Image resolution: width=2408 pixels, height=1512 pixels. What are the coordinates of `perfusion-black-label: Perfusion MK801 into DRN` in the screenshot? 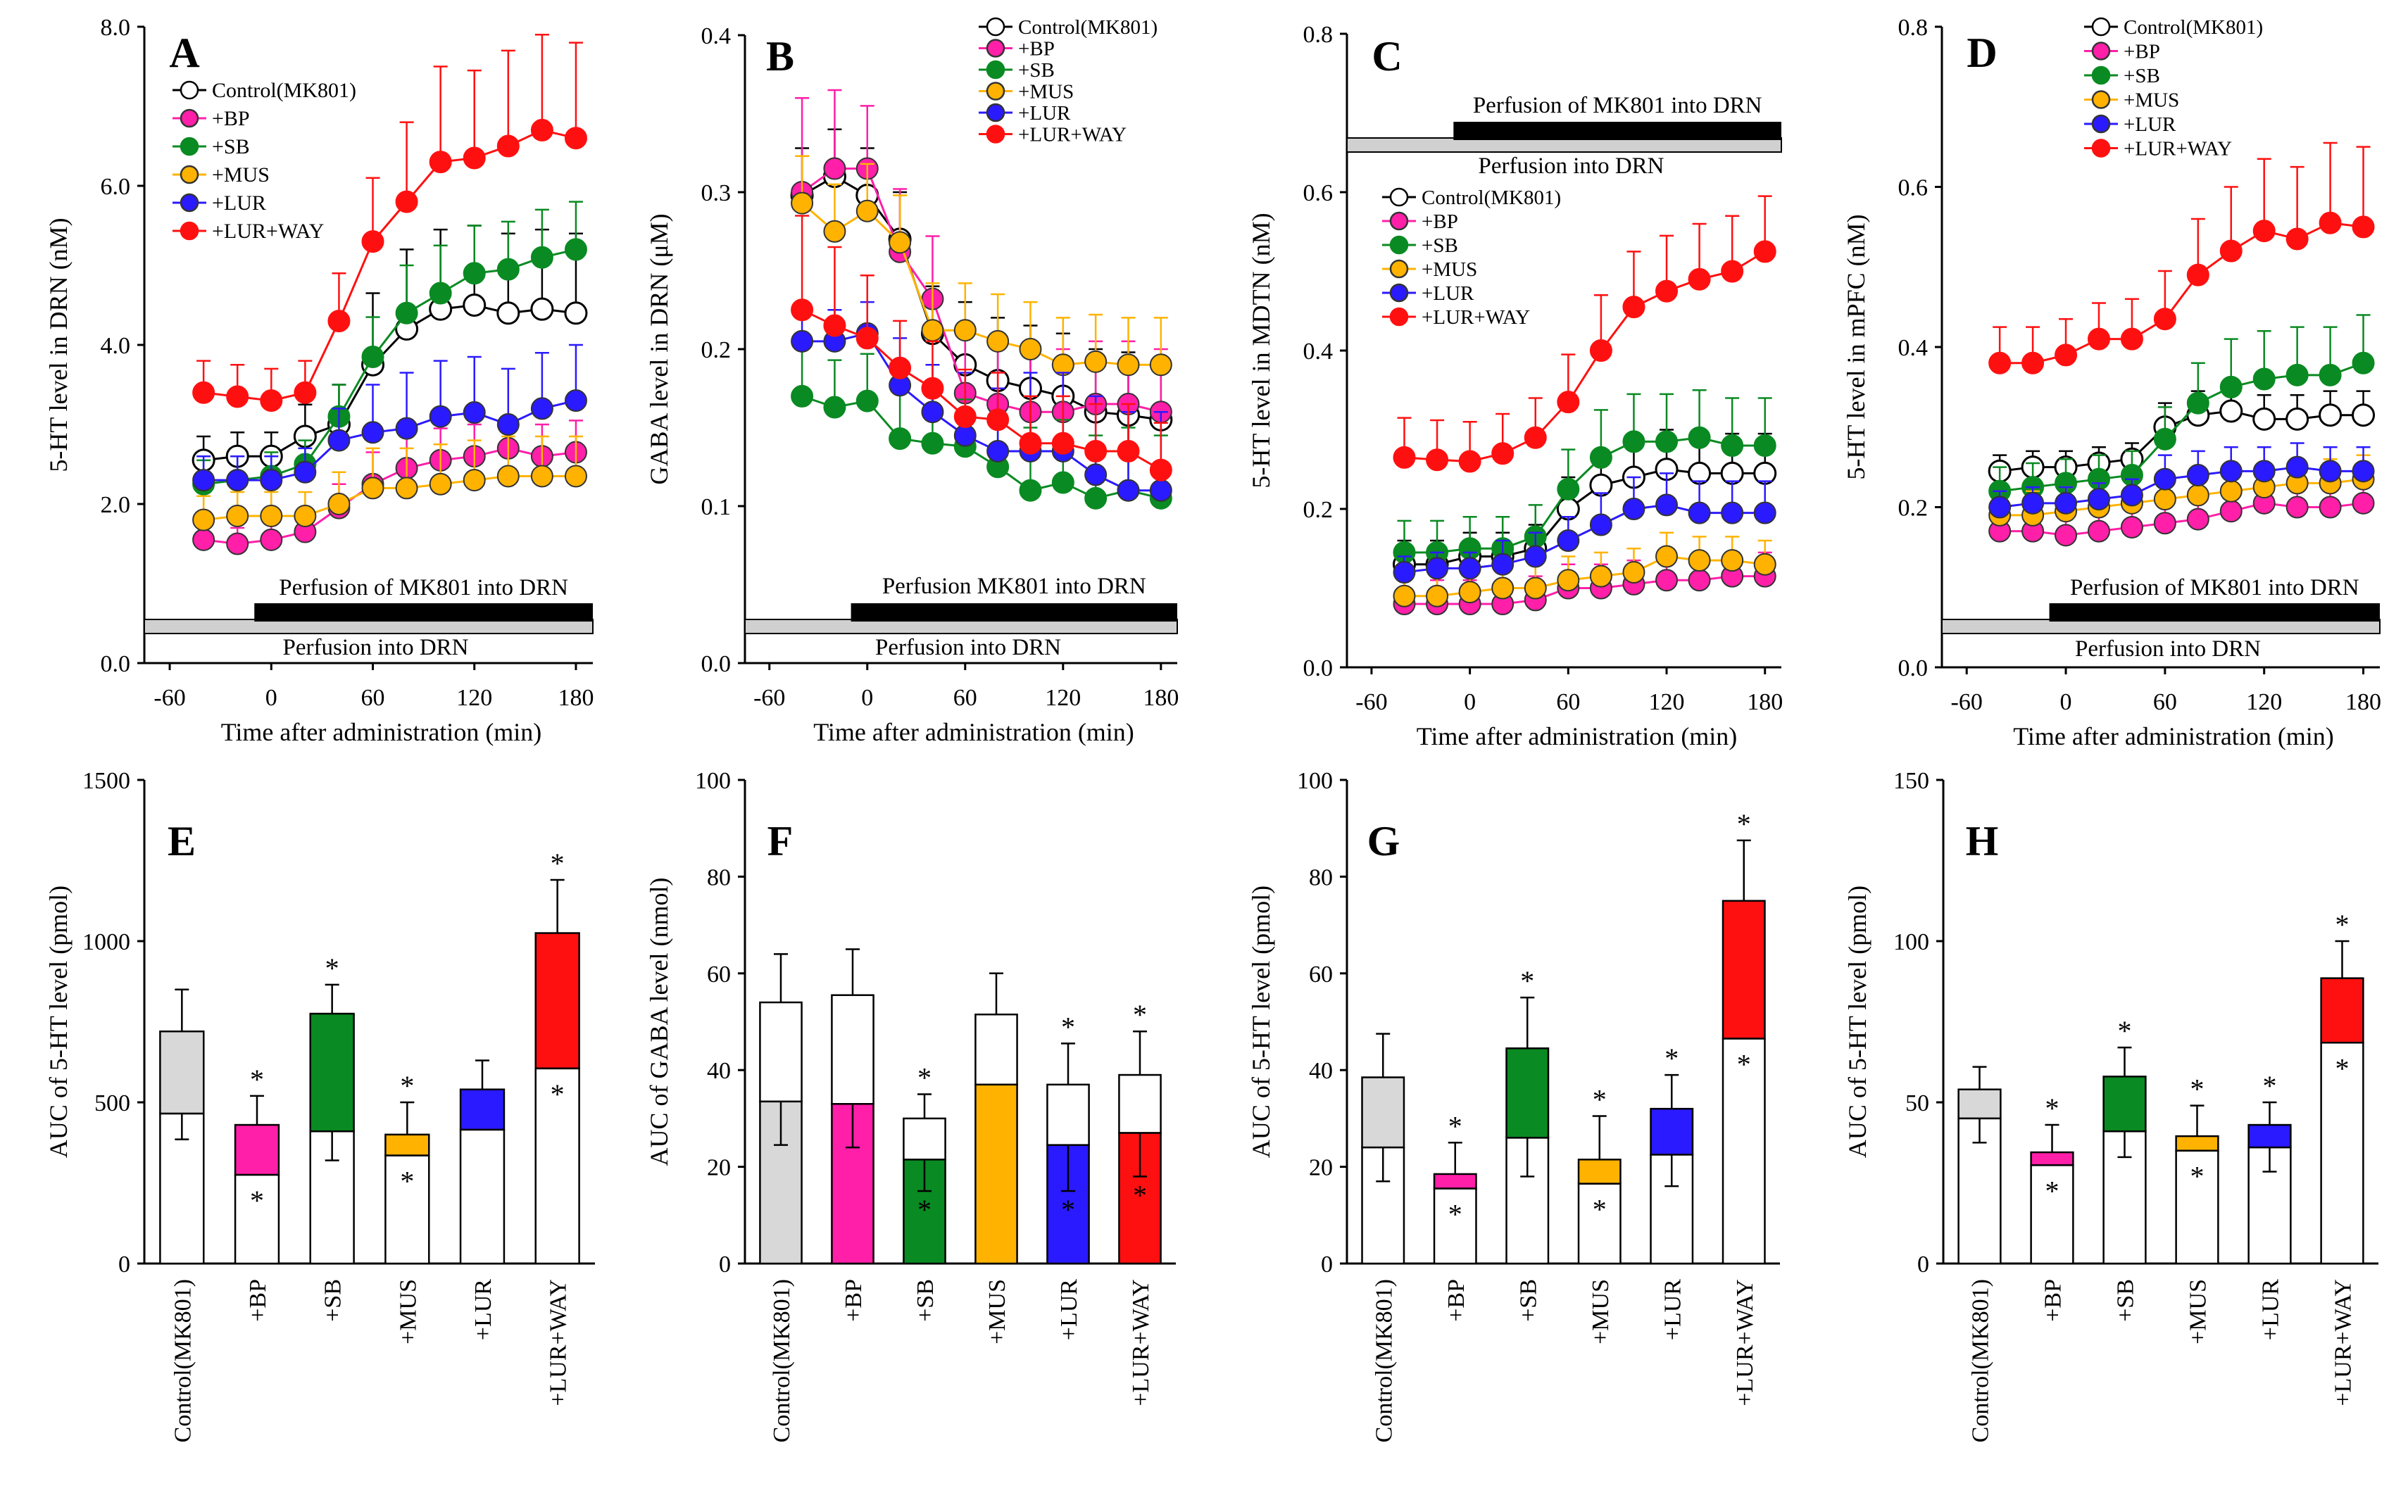 It's located at (1014, 586).